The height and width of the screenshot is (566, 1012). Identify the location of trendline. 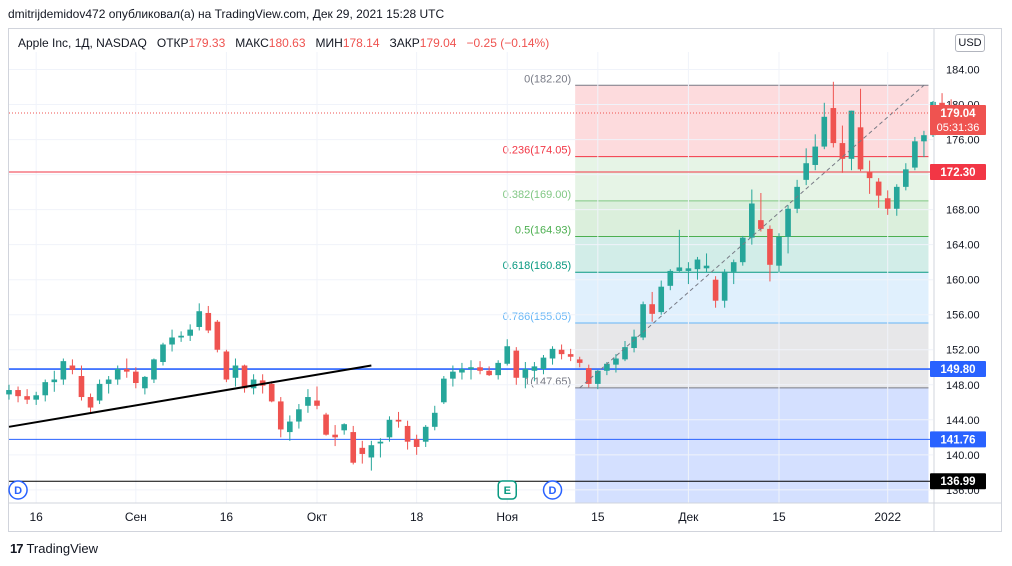
(190, 396).